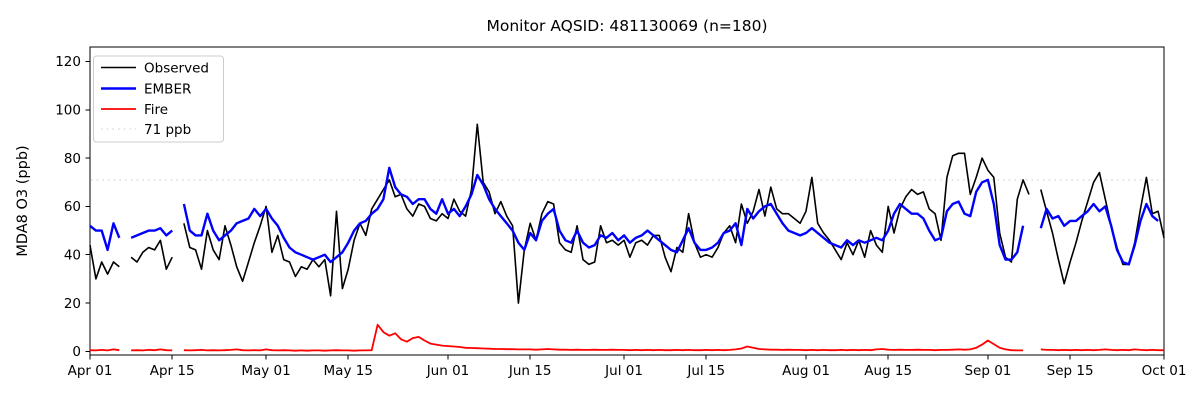  What do you see at coordinates (1164, 371) in the screenshot?
I see `x-tick-label: Oct 01` at bounding box center [1164, 371].